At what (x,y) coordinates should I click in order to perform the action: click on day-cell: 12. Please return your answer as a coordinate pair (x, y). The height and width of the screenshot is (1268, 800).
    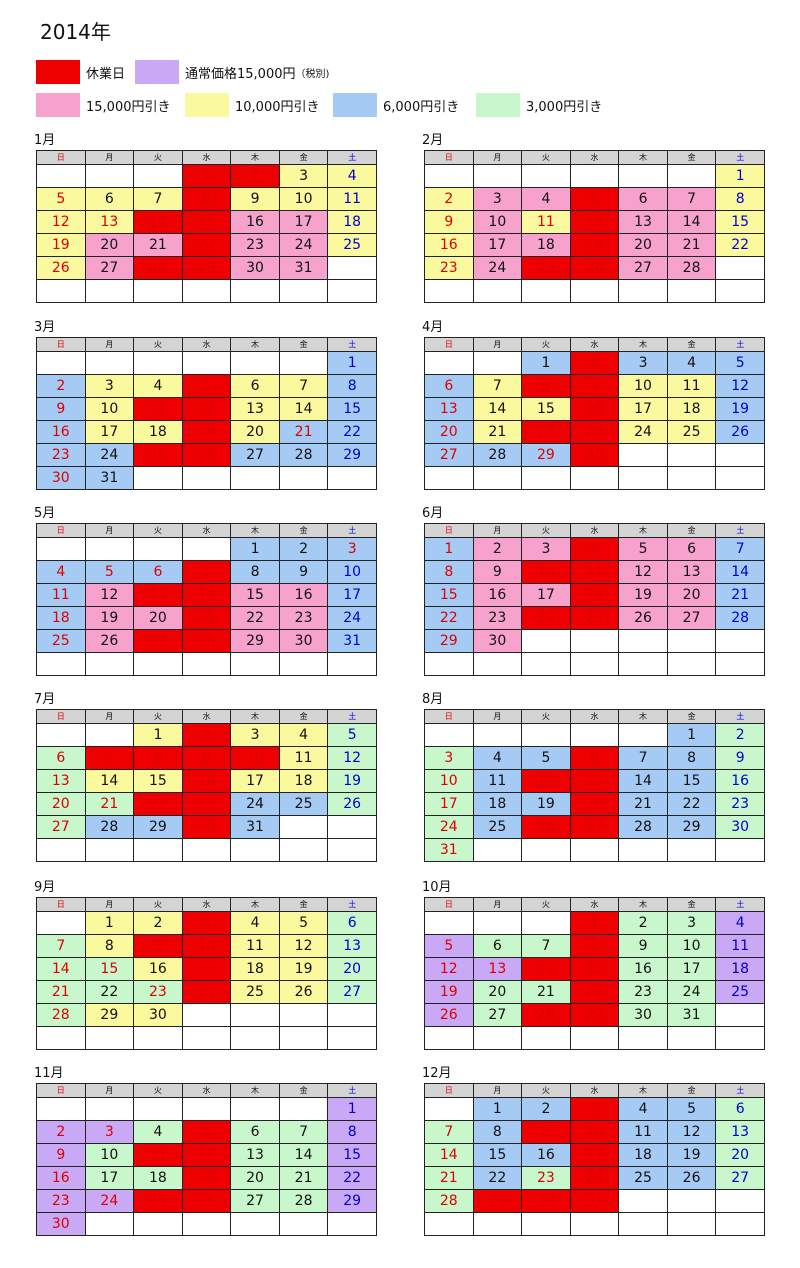
    Looking at the image, I should click on (206, 409).